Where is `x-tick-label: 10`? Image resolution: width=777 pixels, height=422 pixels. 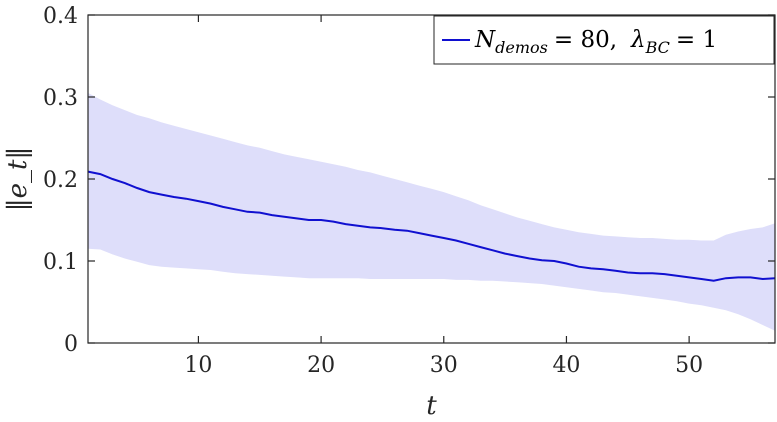 x-tick-label: 10 is located at coordinates (198, 365).